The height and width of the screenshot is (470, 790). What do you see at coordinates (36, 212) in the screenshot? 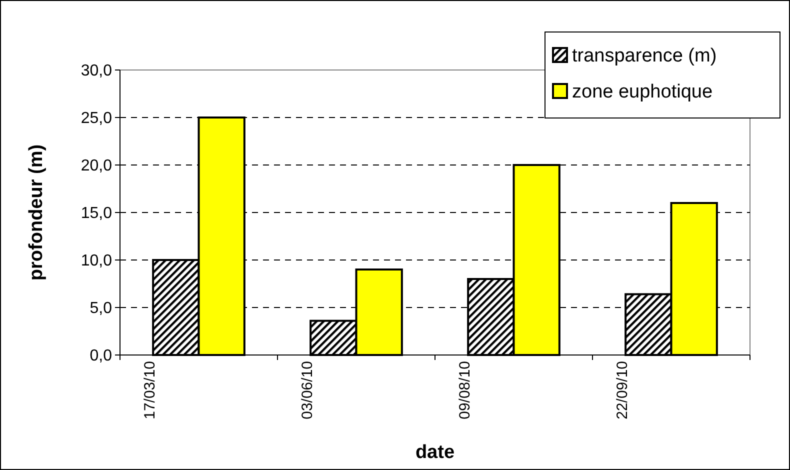
I see `y-axis-title: profondeur (m)` at bounding box center [36, 212].